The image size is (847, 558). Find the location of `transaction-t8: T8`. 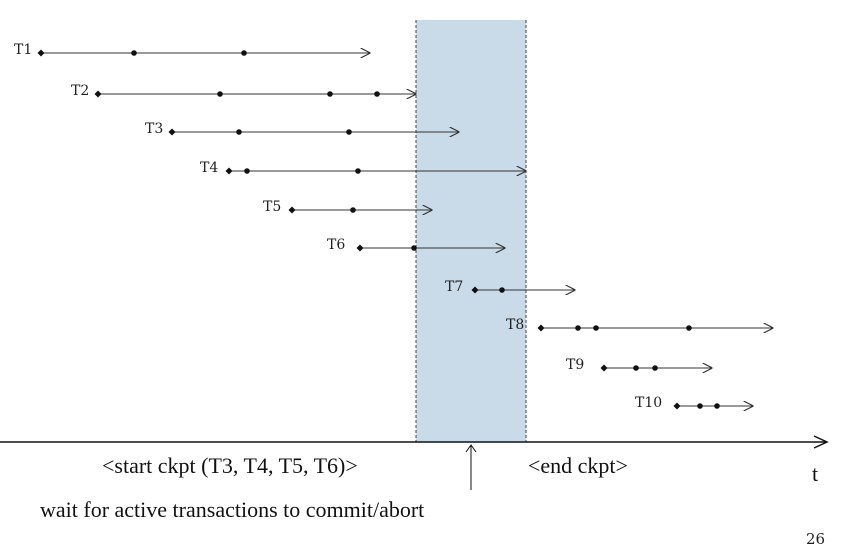

transaction-t8: T8 is located at coordinates (639, 325).